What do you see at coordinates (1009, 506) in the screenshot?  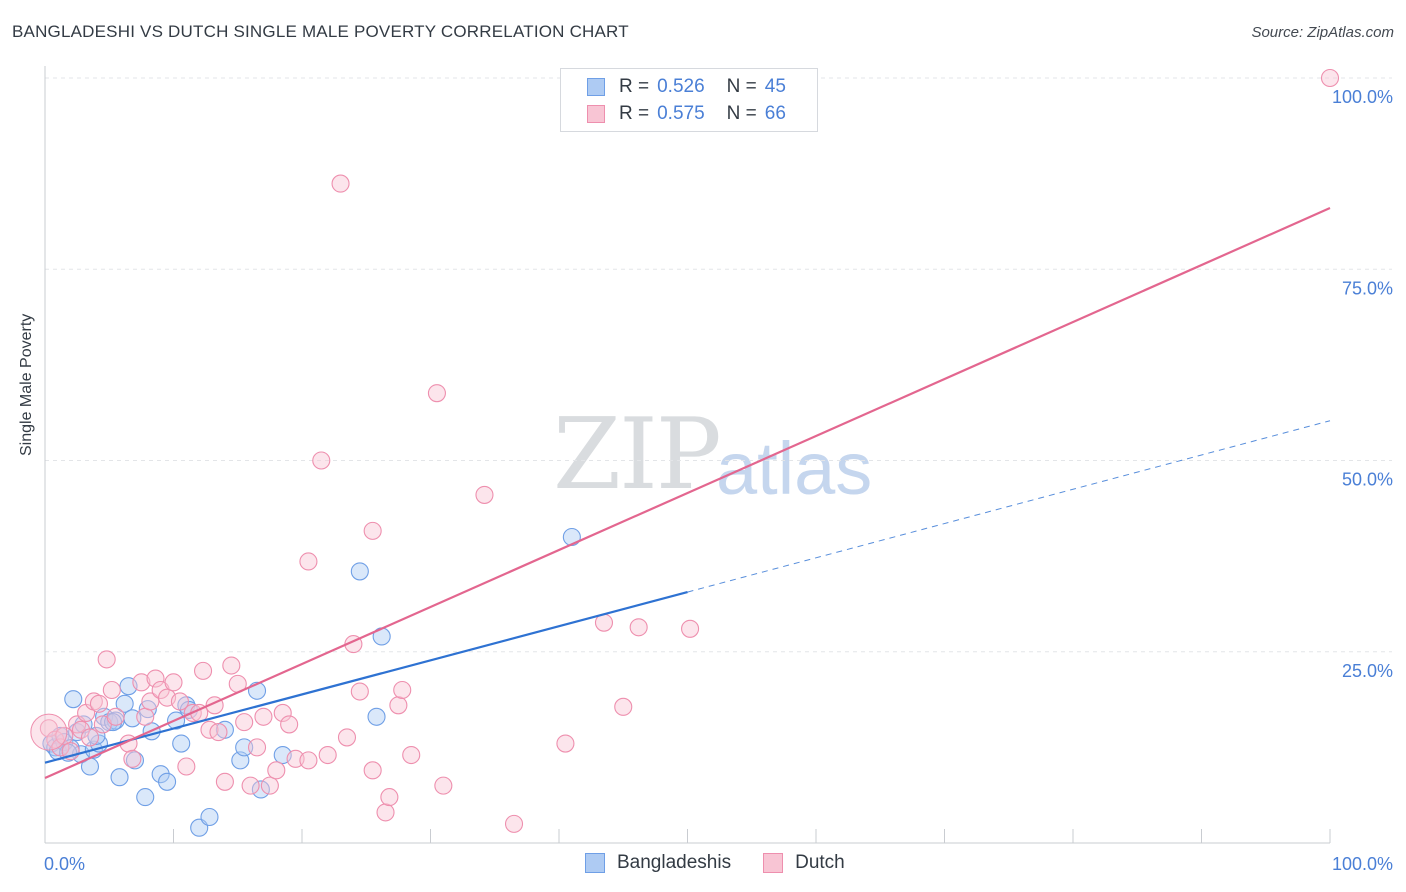 I see `trendline-bangladeshis-extension` at bounding box center [1009, 506].